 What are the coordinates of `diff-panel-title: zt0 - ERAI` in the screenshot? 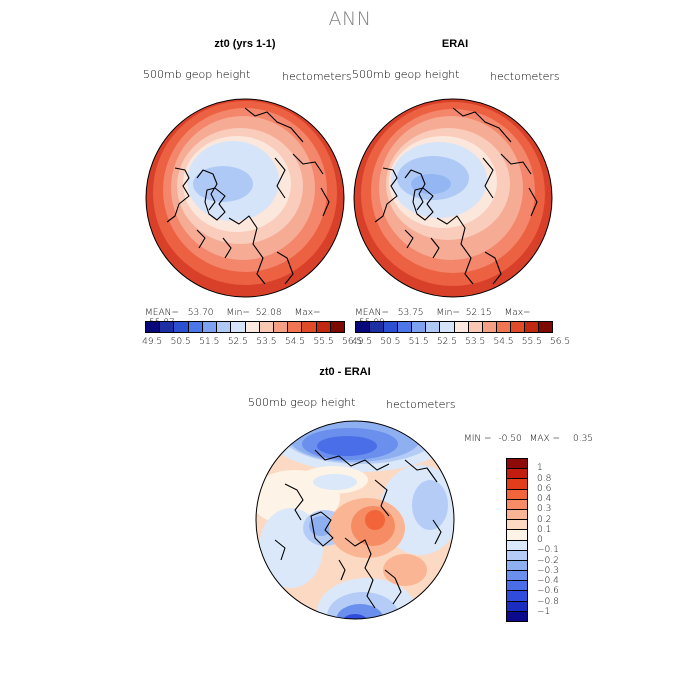 It's located at (345, 372).